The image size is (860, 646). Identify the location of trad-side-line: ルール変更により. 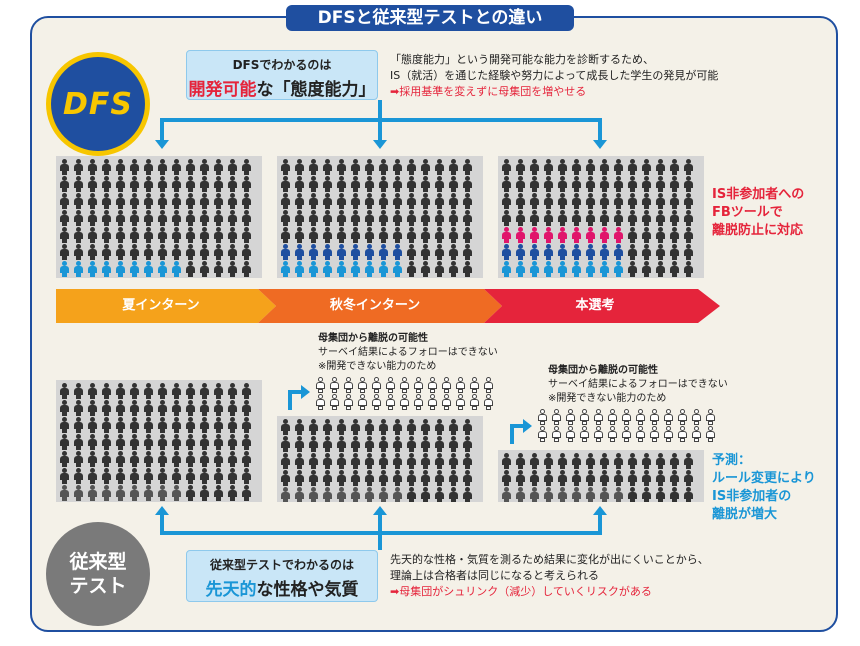
(764, 478).